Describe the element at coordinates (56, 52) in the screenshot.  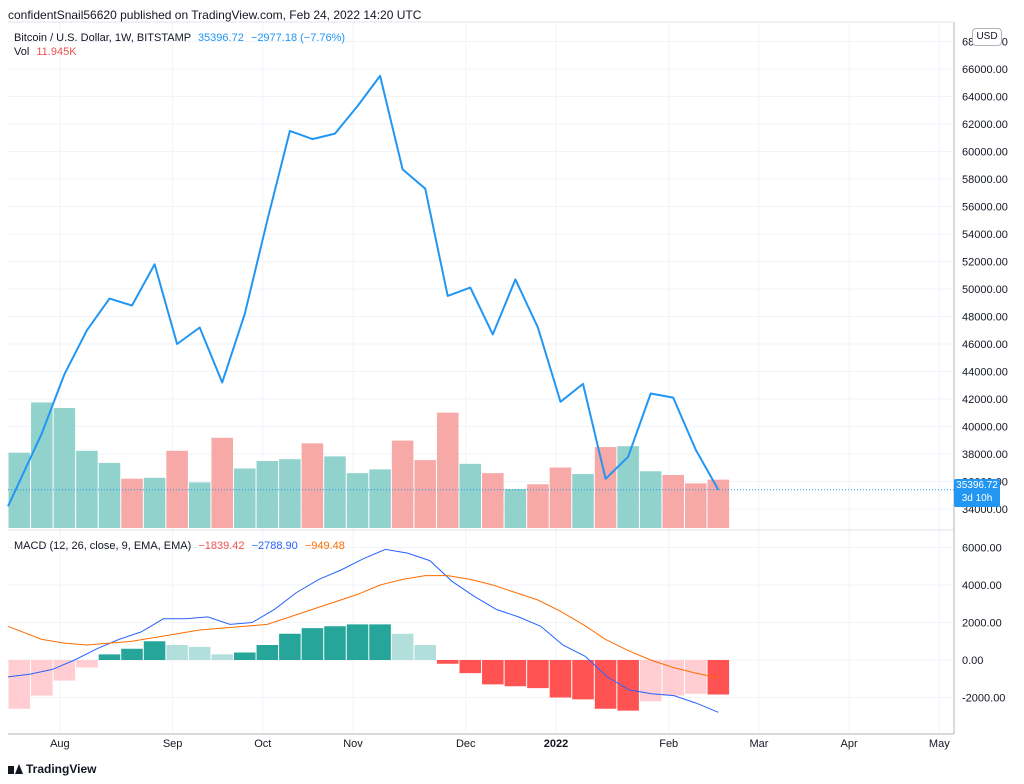
I see `vol-value: 11.945K` at that location.